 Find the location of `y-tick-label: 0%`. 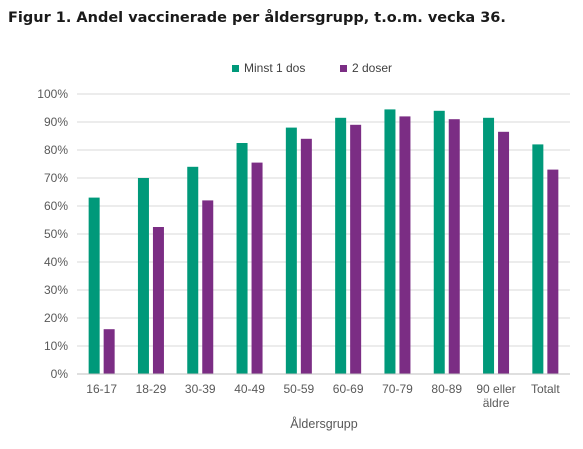

y-tick-label: 0% is located at coordinates (60, 374).